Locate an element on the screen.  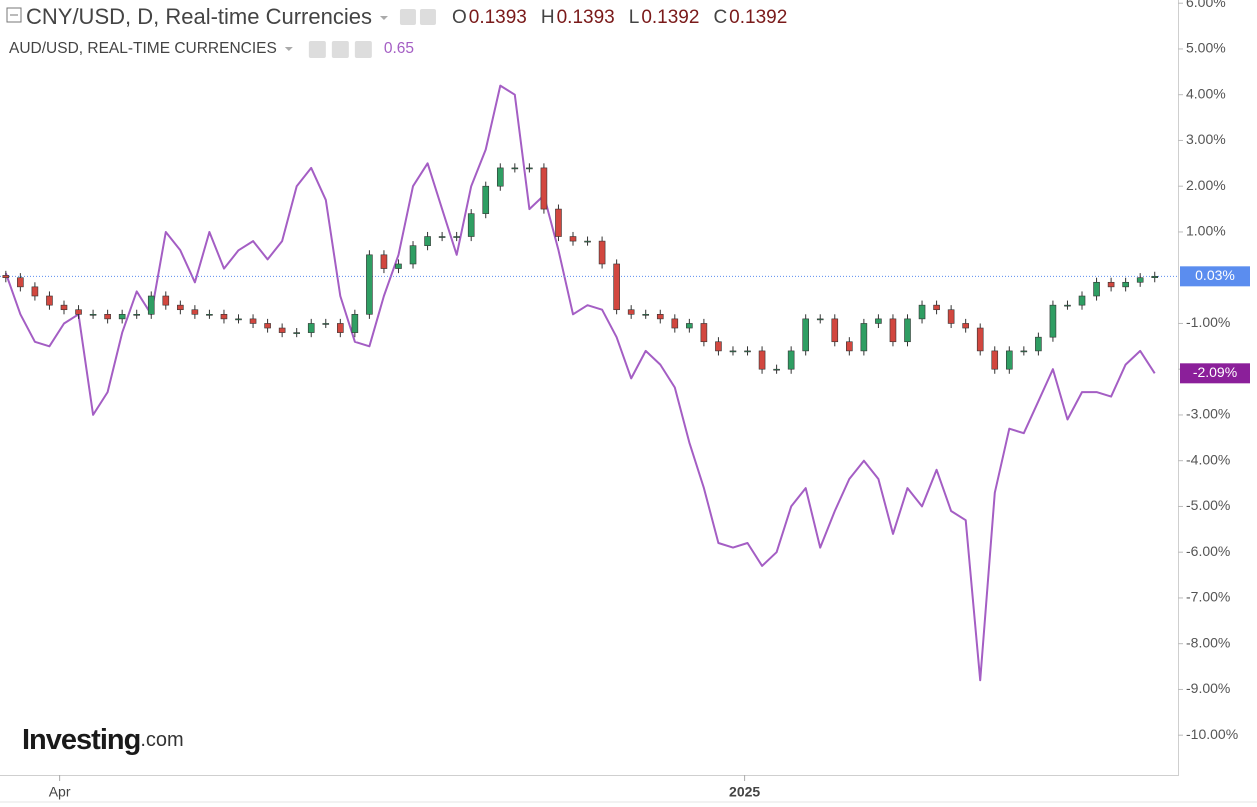
watermark-brand: Investing is located at coordinates (81, 740).